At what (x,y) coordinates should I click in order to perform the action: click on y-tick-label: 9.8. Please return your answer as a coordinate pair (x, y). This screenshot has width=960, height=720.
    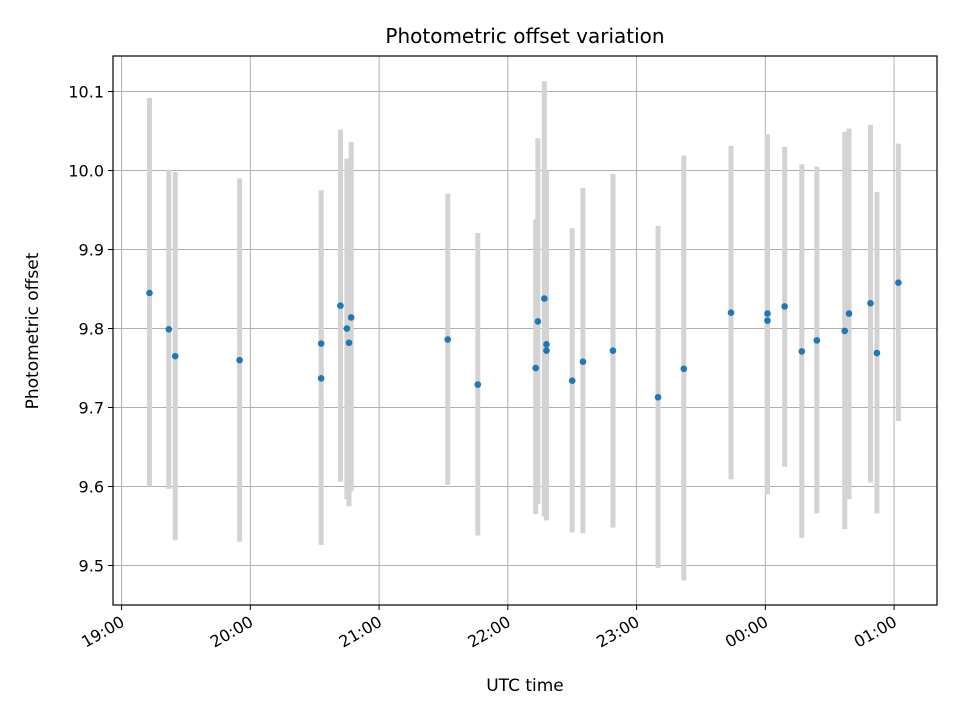
    Looking at the image, I should click on (91, 329).